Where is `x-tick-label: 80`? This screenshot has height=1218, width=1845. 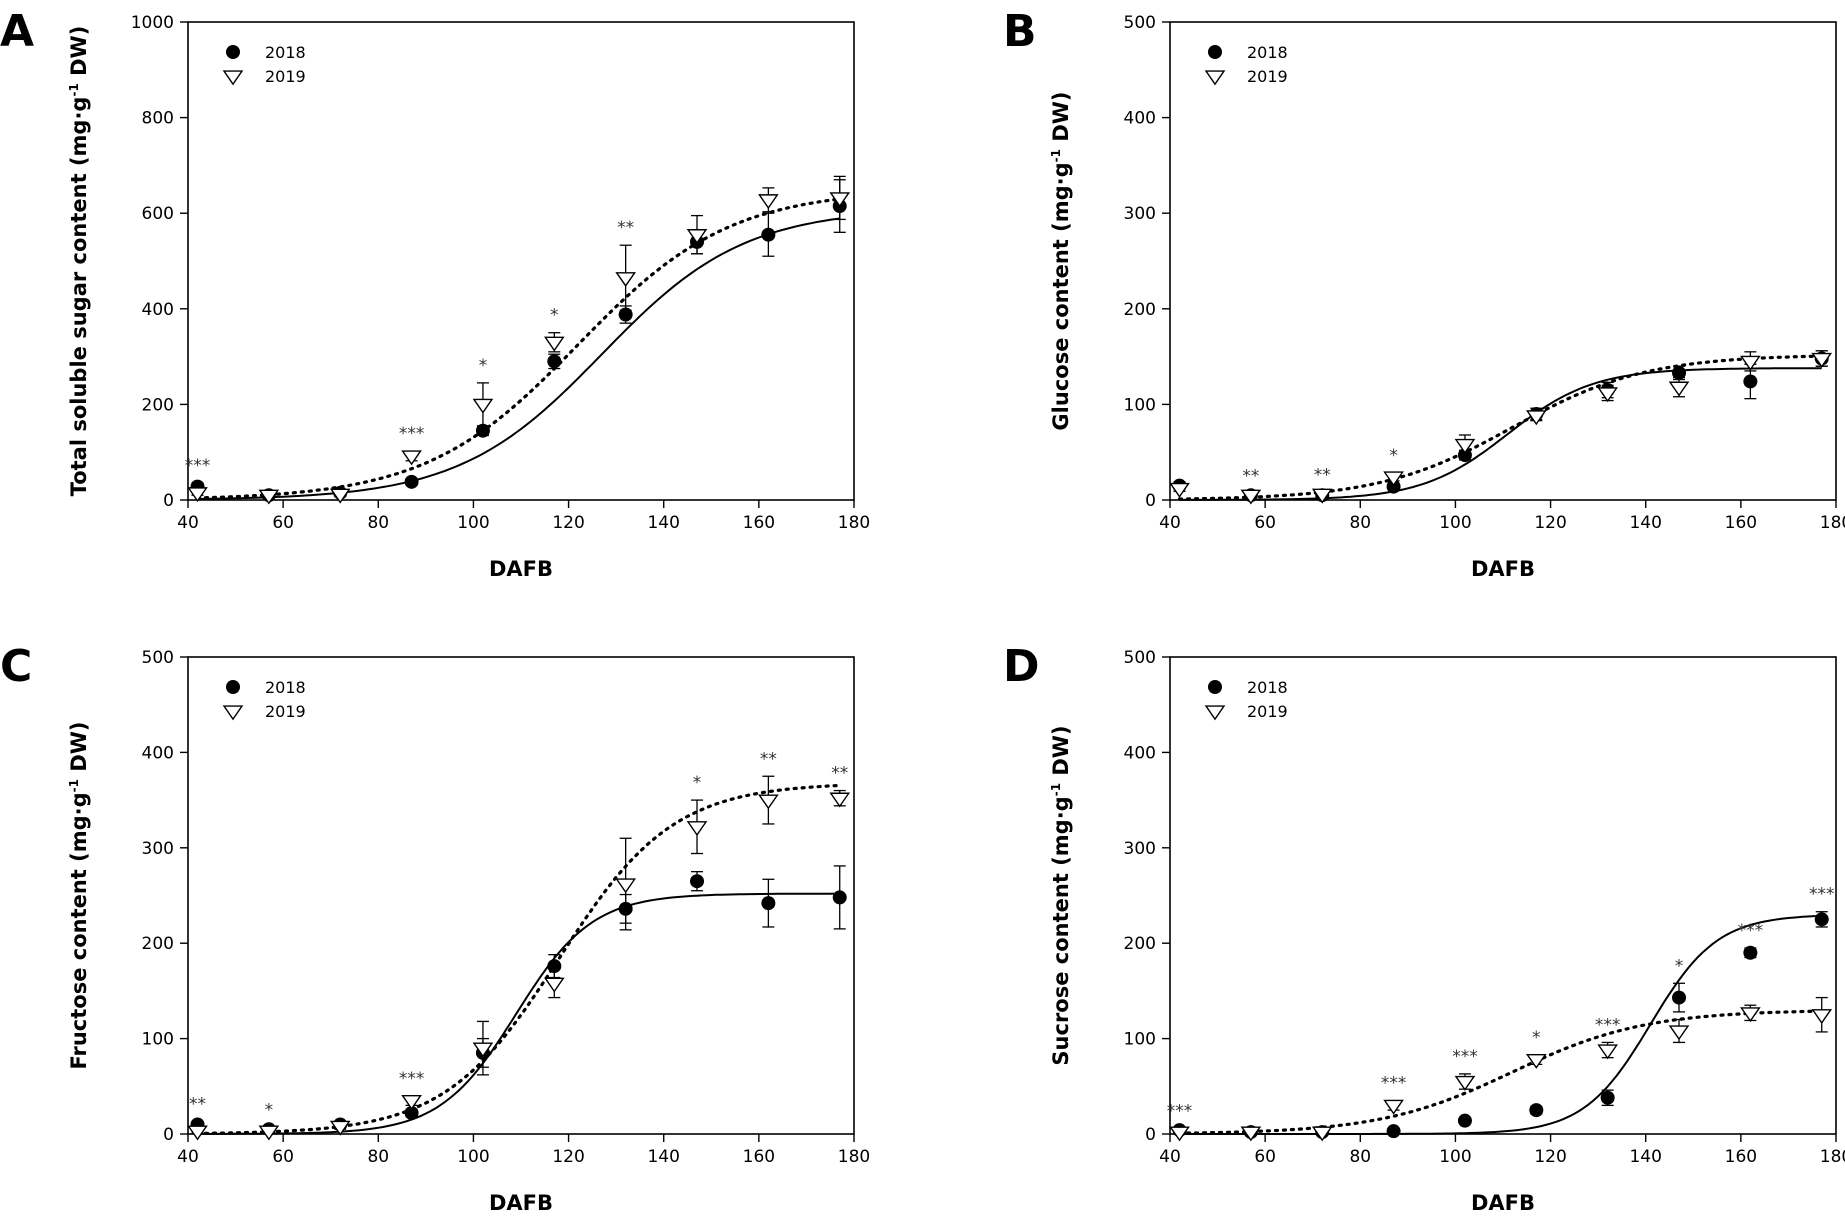
x-tick-label: 80 is located at coordinates (1360, 523).